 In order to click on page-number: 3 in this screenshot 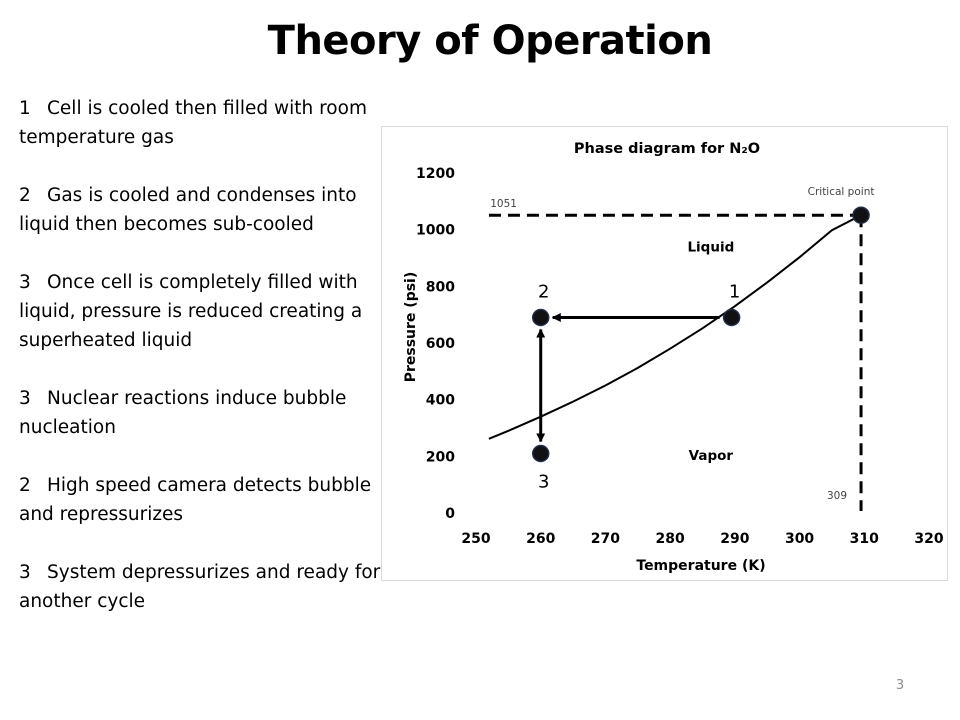, I will do `click(900, 685)`.